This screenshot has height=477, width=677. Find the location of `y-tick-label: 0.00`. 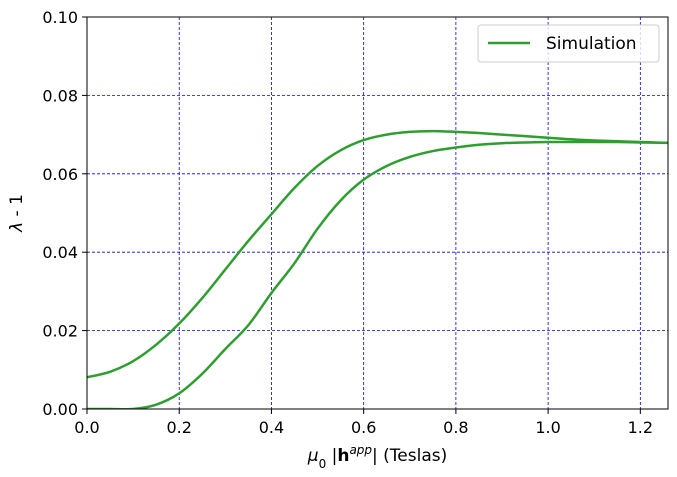

y-tick-label: 0.00 is located at coordinates (60, 409).